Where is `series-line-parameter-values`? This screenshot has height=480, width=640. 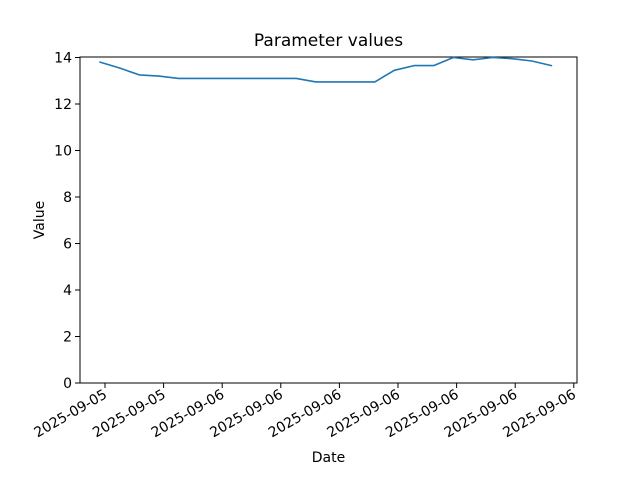 series-line-parameter-values is located at coordinates (326, 69).